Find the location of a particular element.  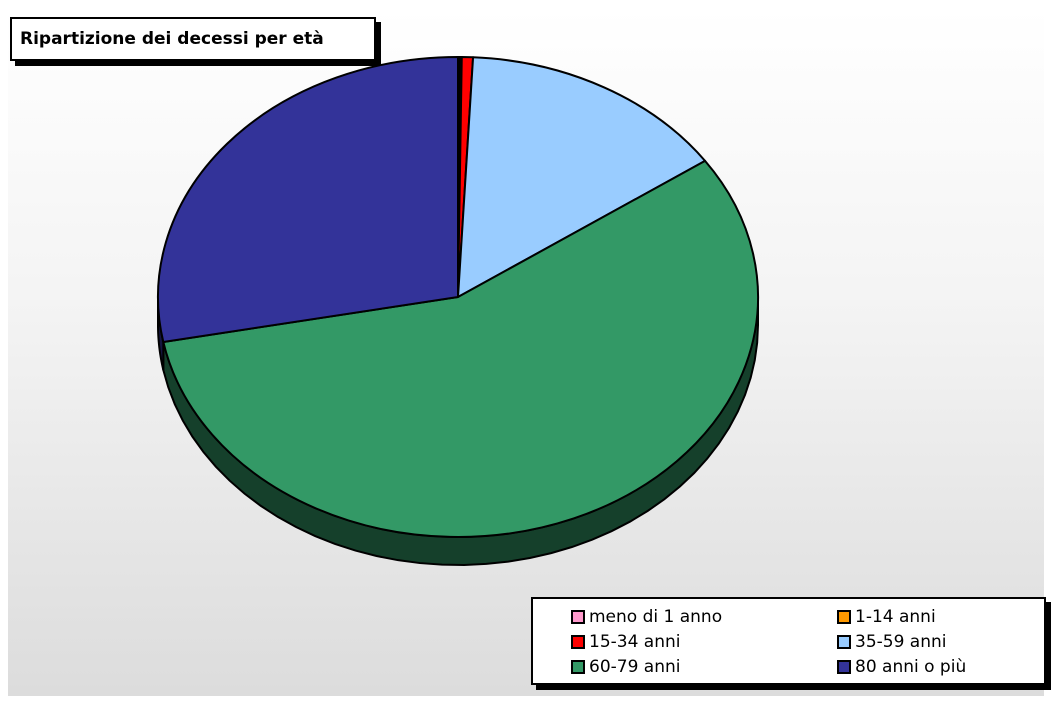

legend-label: 1-14 anni is located at coordinates (895, 617).